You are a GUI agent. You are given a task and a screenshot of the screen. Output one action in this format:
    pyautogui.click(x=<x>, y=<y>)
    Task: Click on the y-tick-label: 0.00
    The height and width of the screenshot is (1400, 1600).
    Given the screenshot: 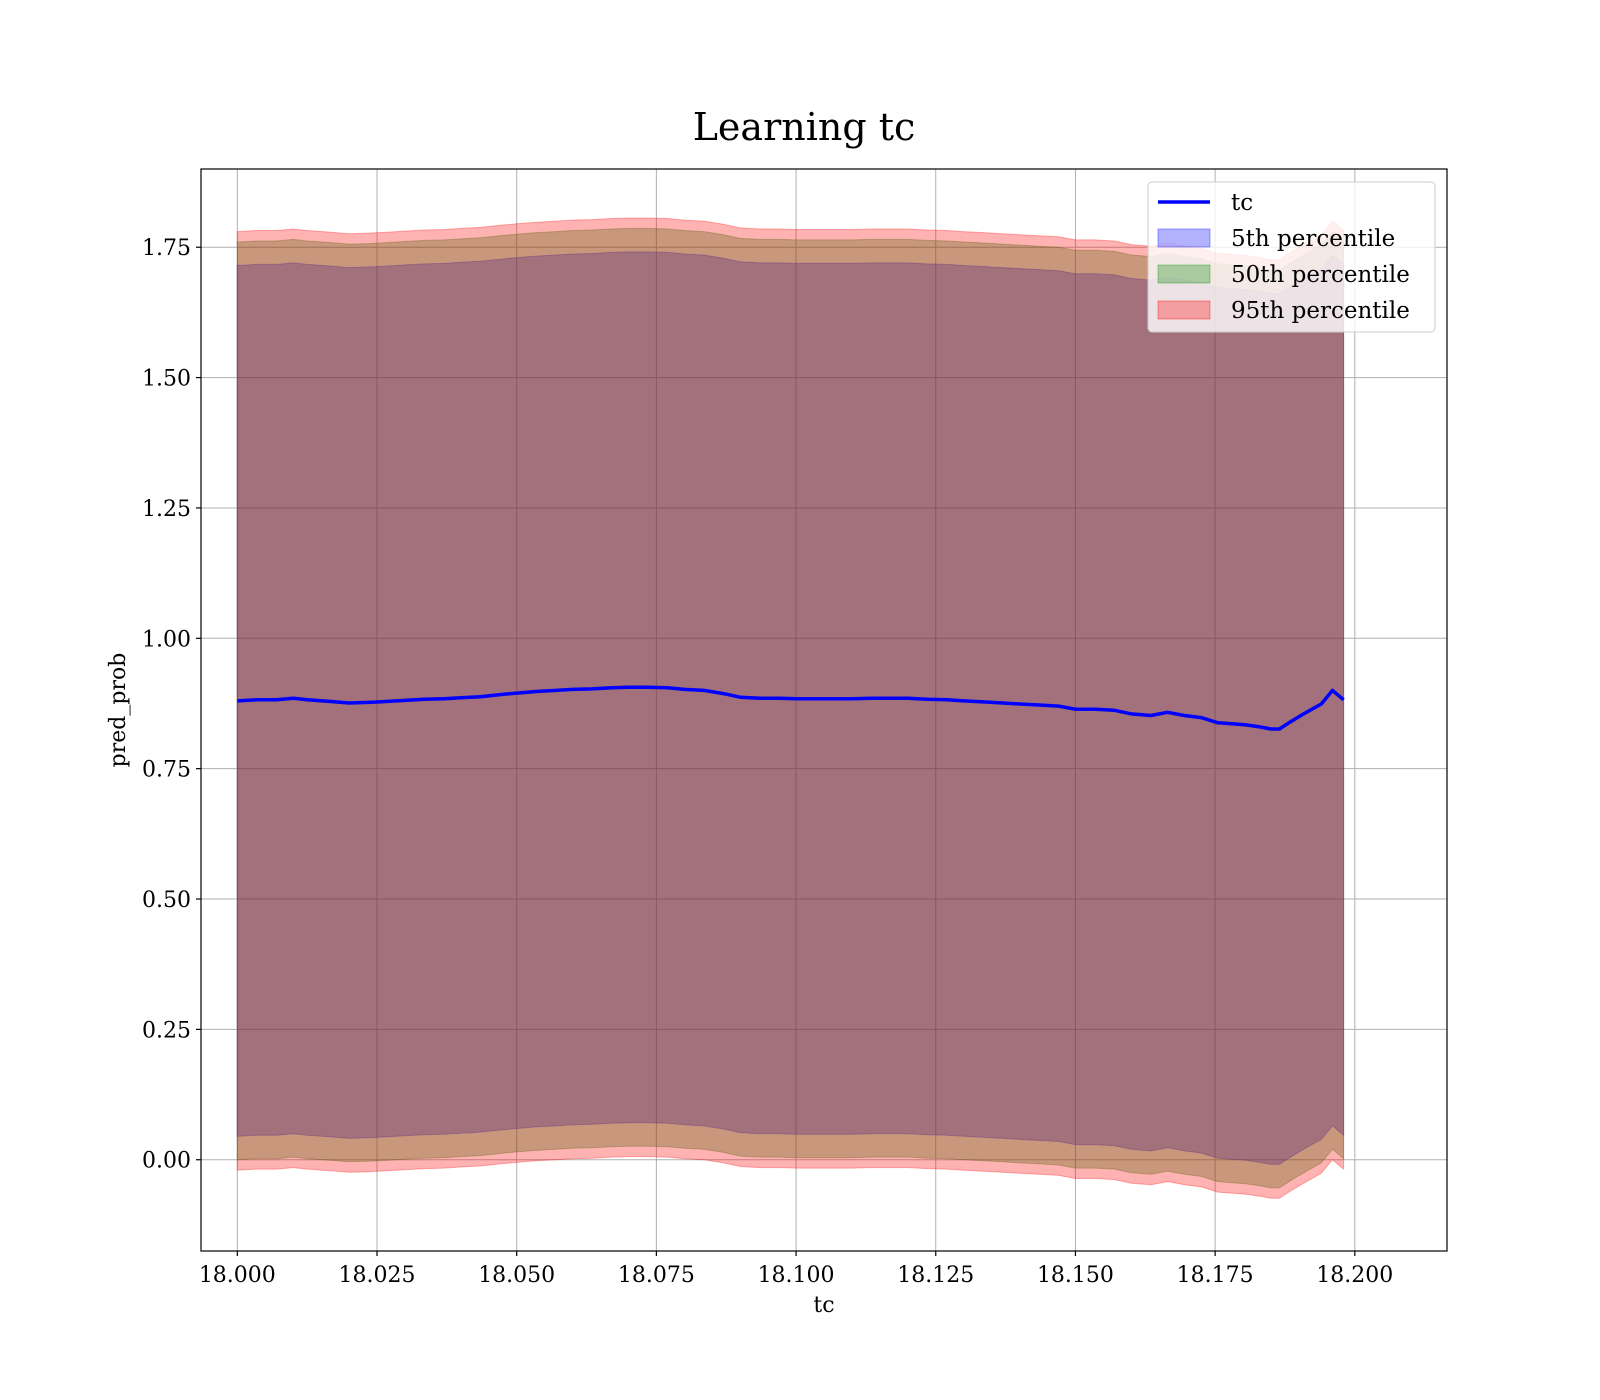 What is the action you would take?
    pyautogui.click(x=166, y=1161)
    